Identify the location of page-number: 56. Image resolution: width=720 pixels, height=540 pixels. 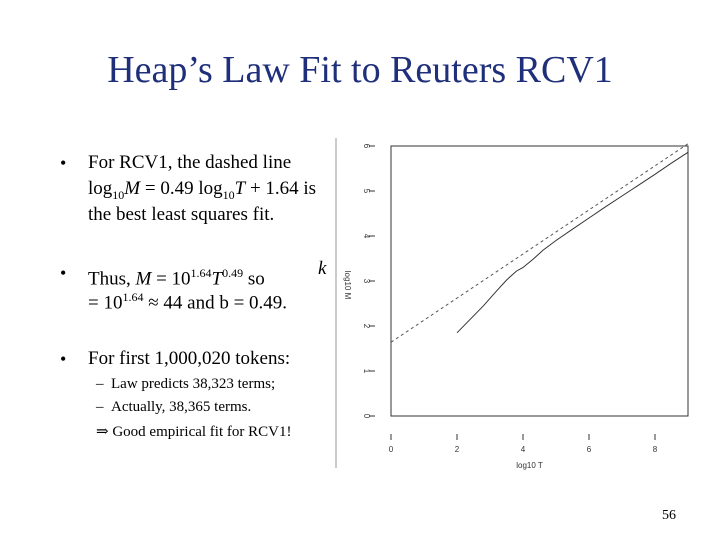
(669, 515).